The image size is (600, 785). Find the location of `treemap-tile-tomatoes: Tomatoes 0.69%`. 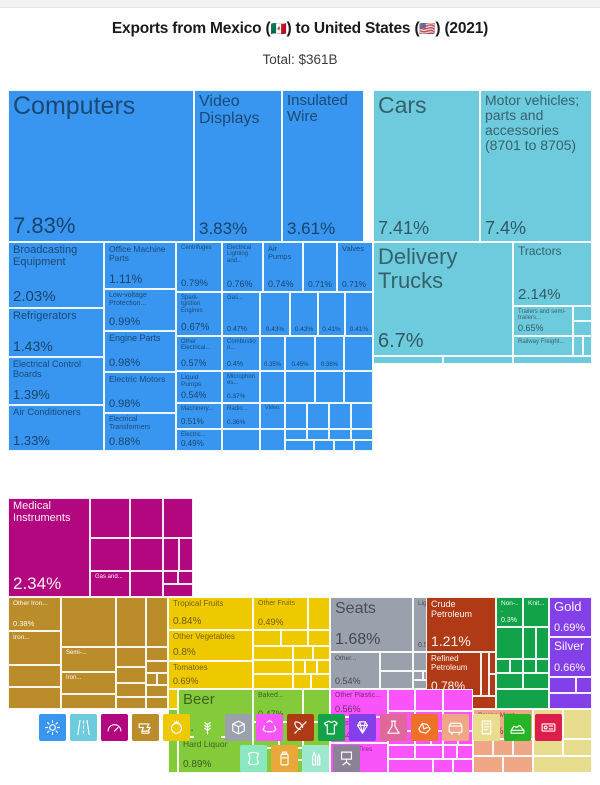

treemap-tile-tomatoes: Tomatoes 0.69% is located at coordinates (210, 675).